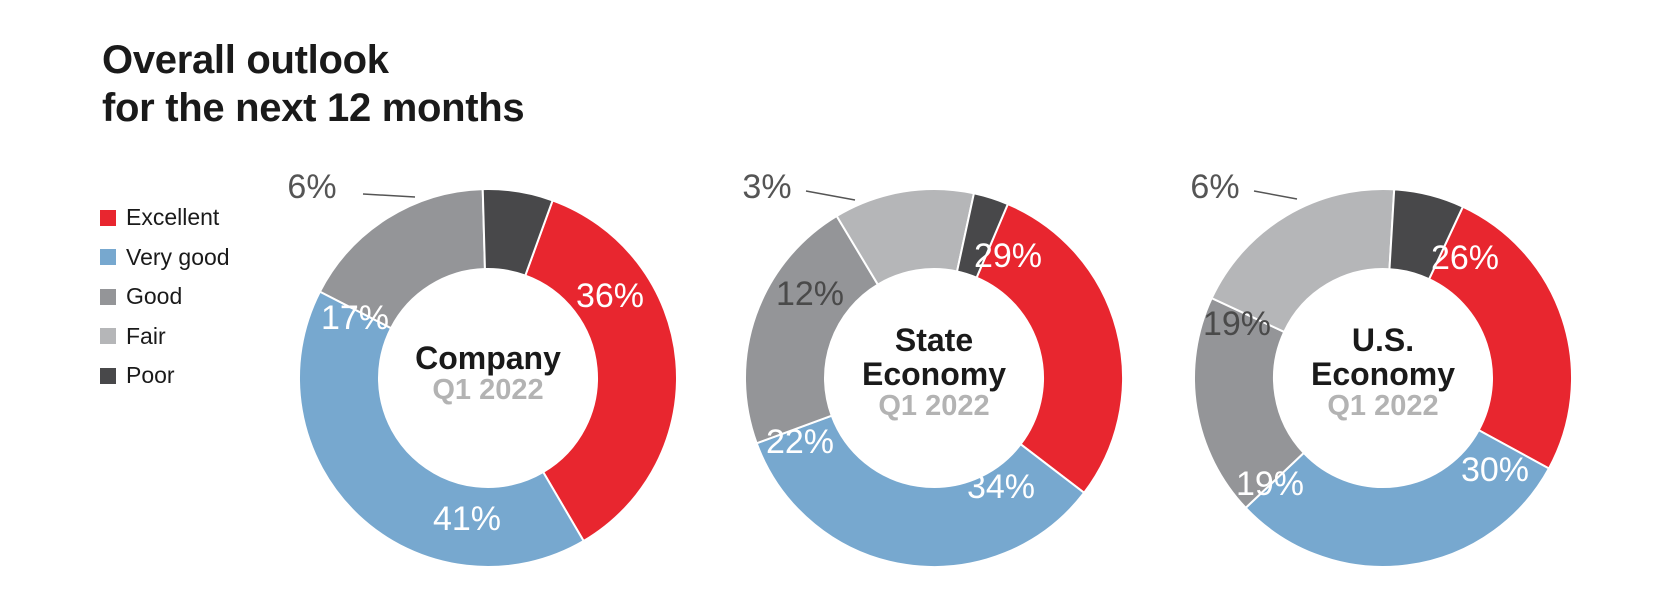 The height and width of the screenshot is (609, 1666). What do you see at coordinates (467, 519) in the screenshot?
I see `value-label-very-good: 41%` at bounding box center [467, 519].